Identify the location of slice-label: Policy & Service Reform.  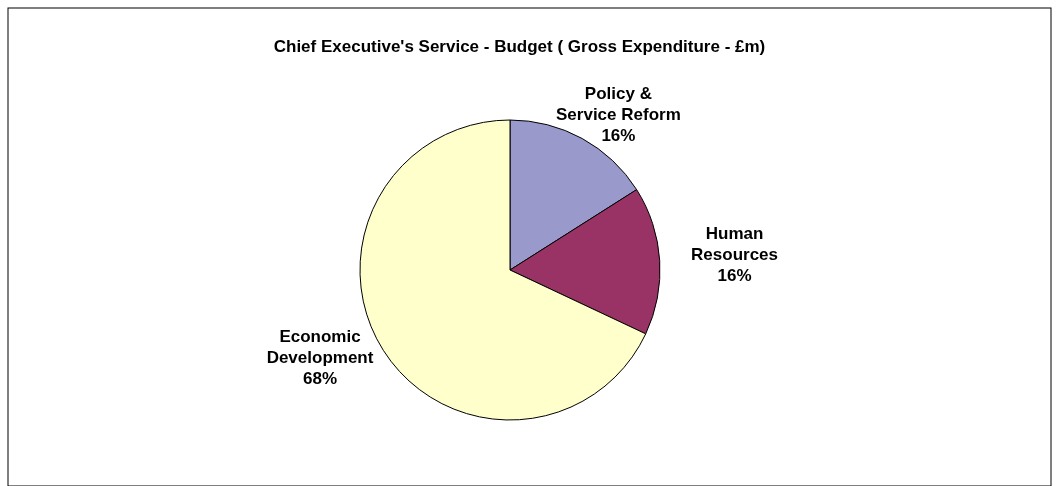
(618, 103).